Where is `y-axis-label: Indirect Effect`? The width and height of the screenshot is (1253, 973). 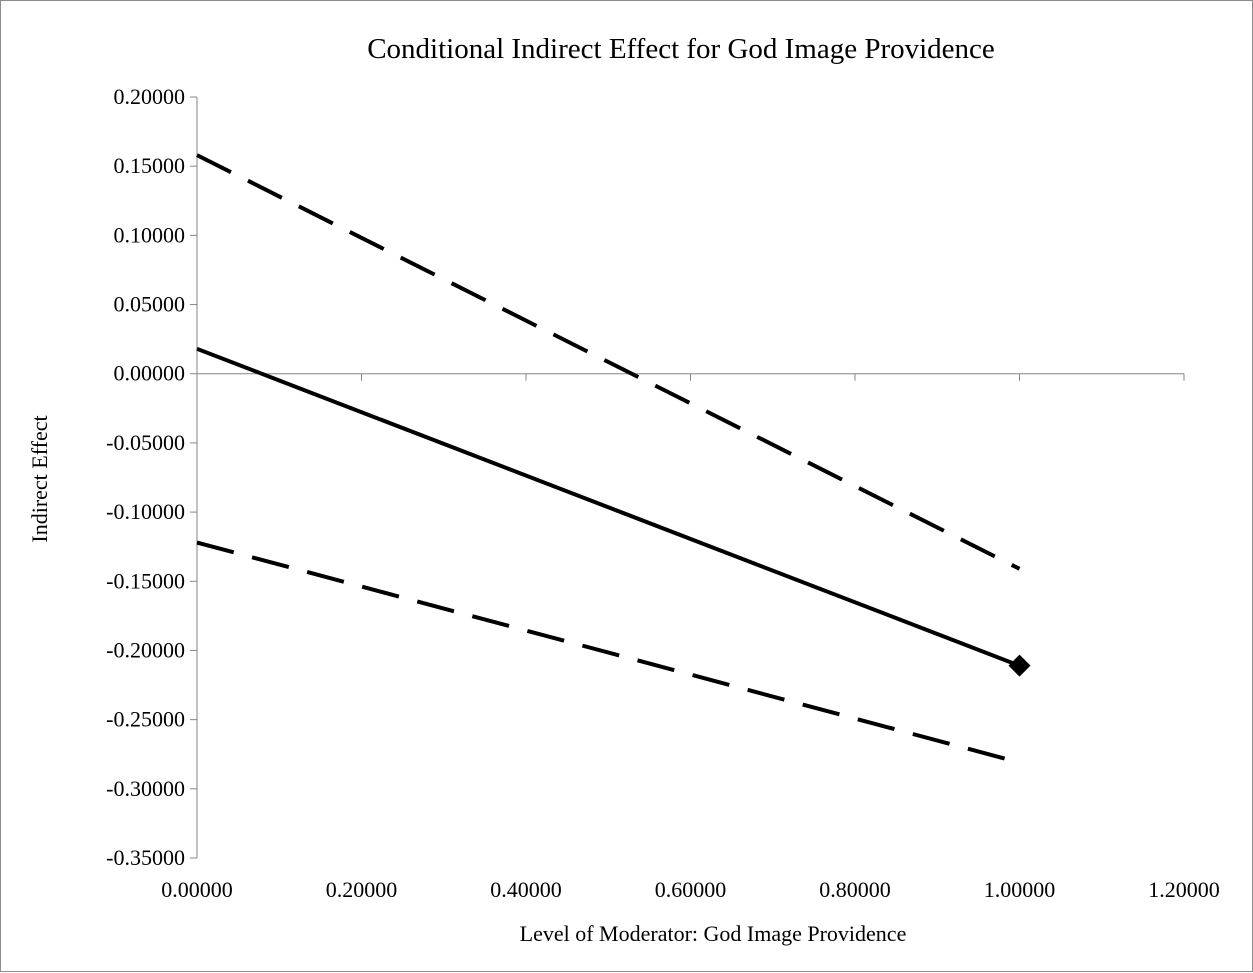 y-axis-label: Indirect Effect is located at coordinates (39, 478).